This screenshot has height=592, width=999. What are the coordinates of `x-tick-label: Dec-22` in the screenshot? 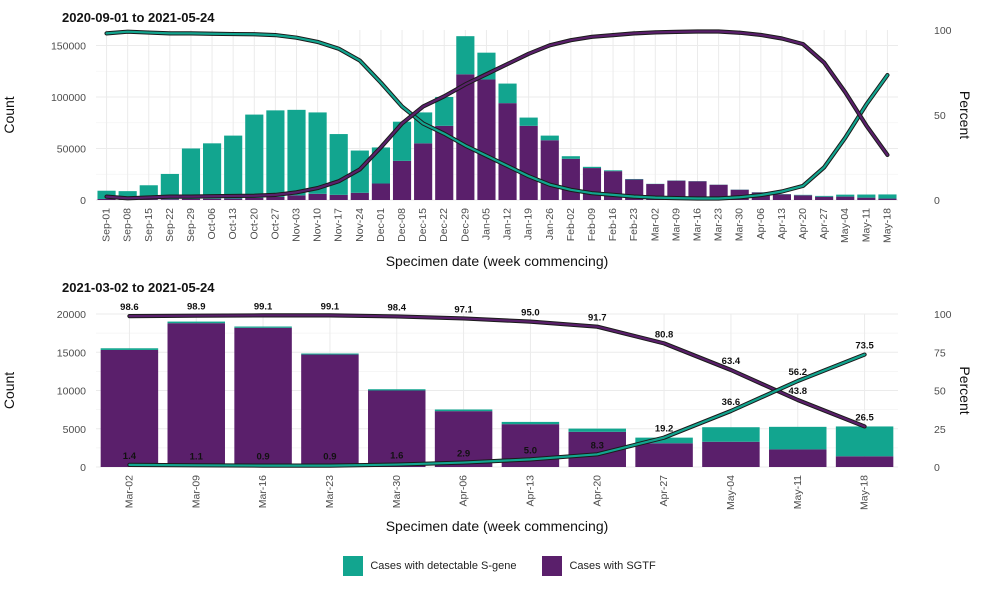 It's located at (444, 225).